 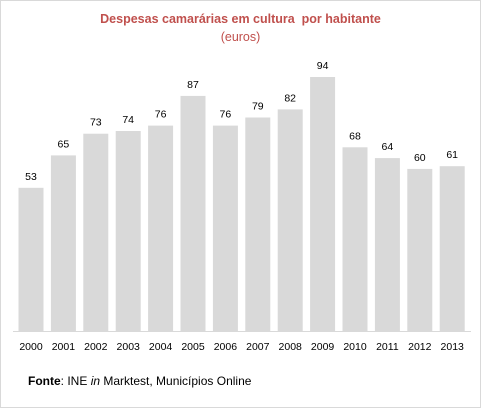 I want to click on data-label-2005: 87, so click(x=193, y=85).